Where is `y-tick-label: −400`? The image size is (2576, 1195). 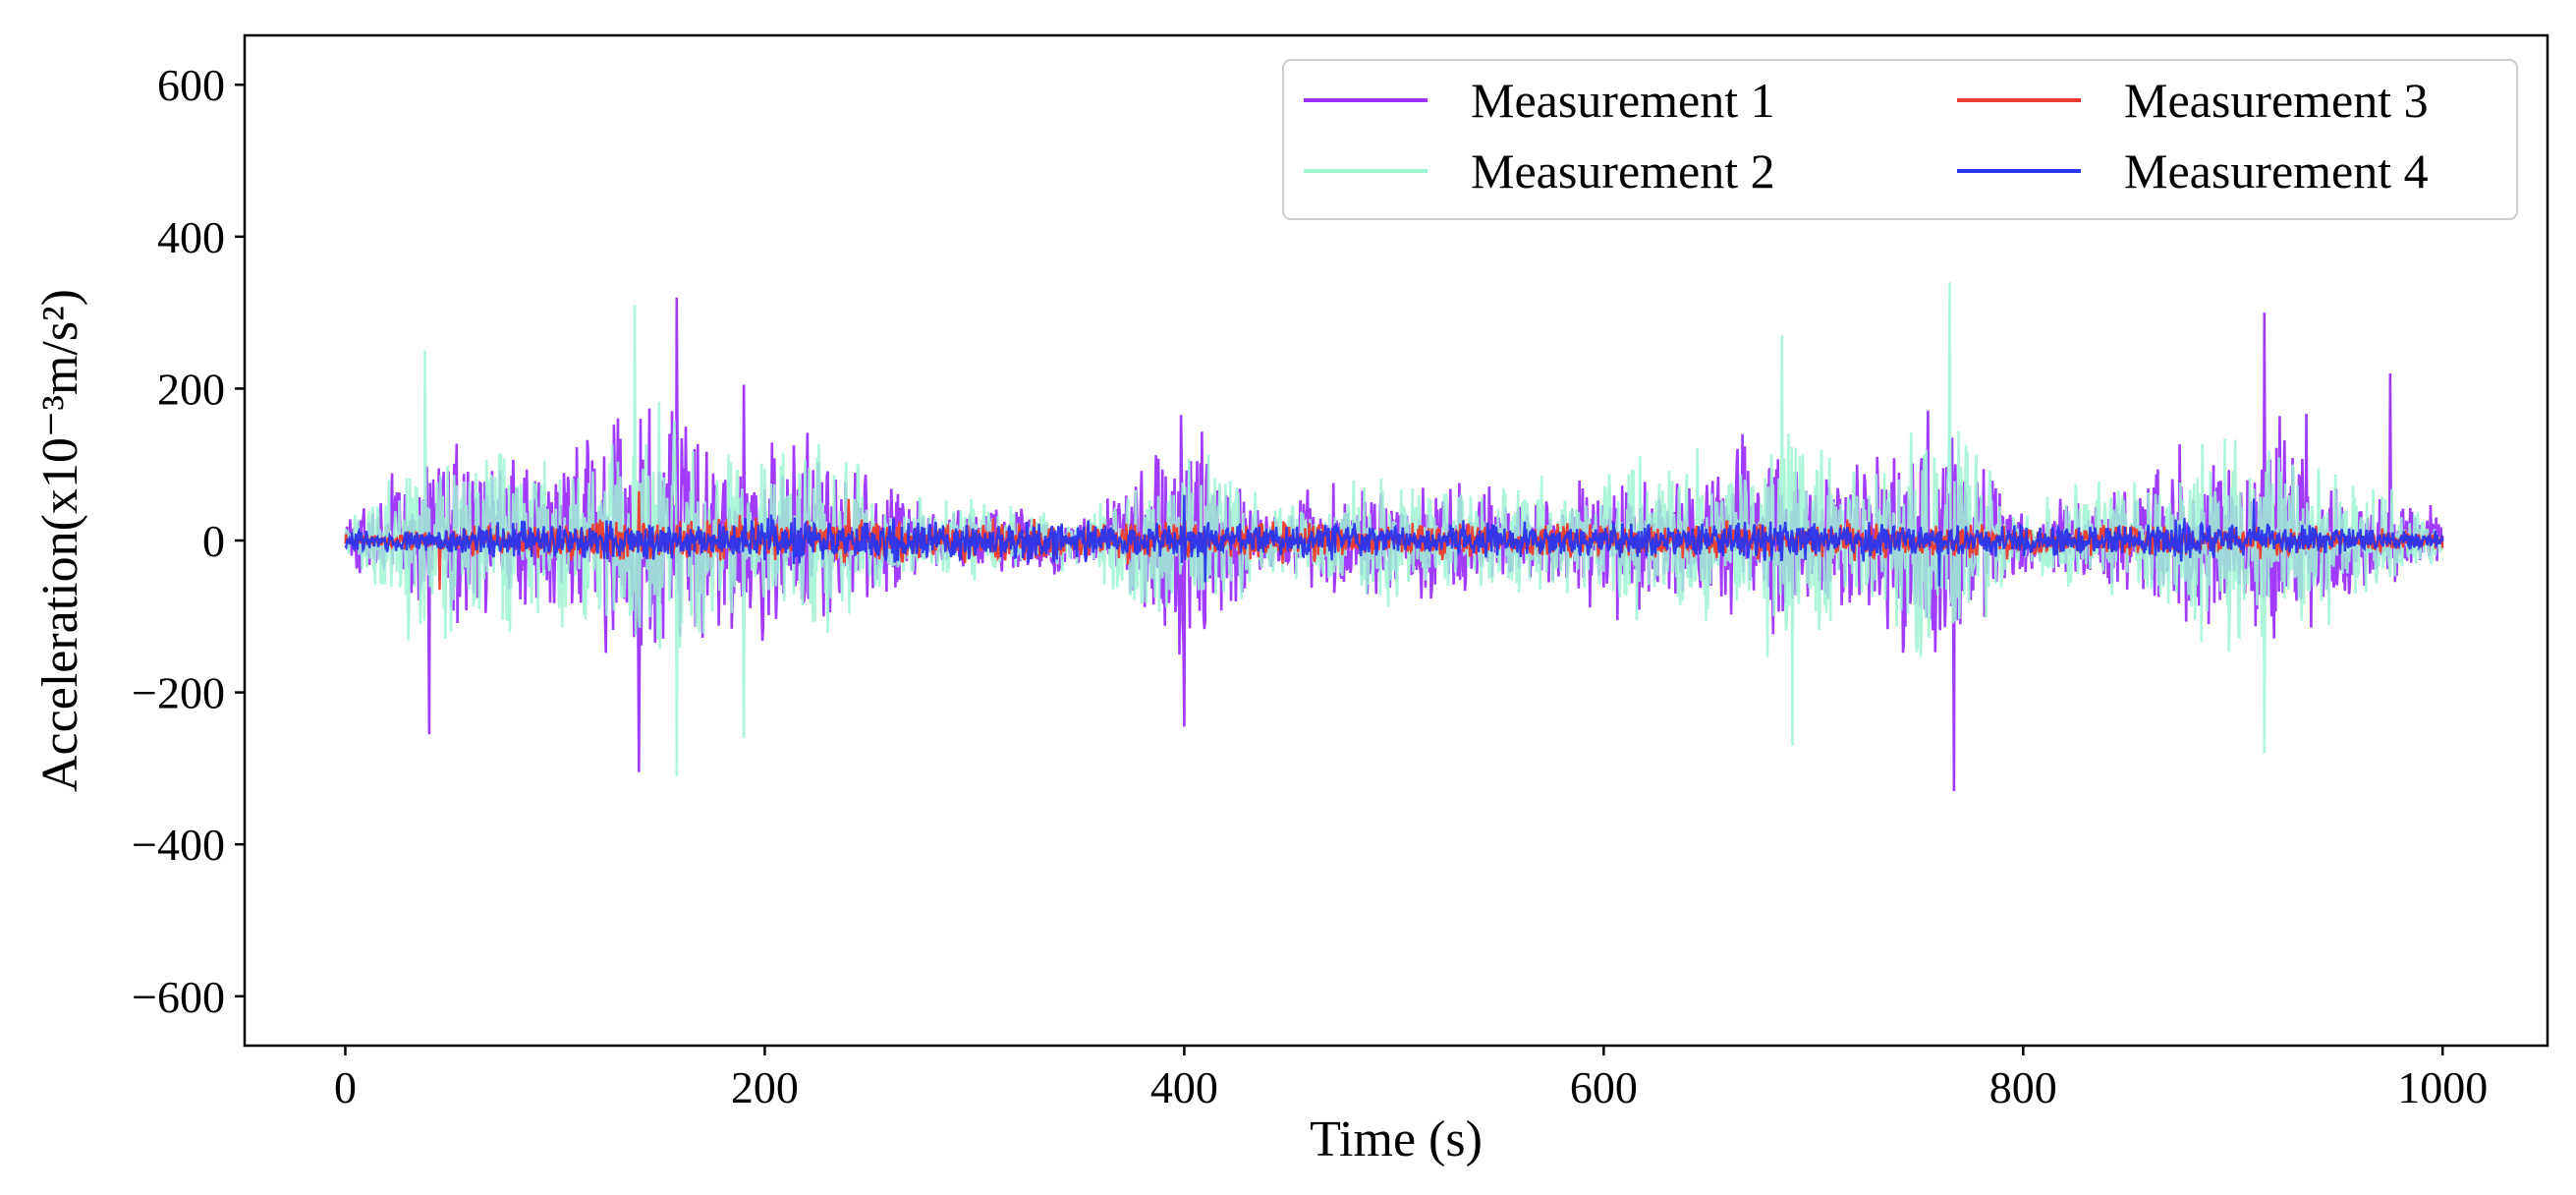 y-tick-label: −400 is located at coordinates (178, 845).